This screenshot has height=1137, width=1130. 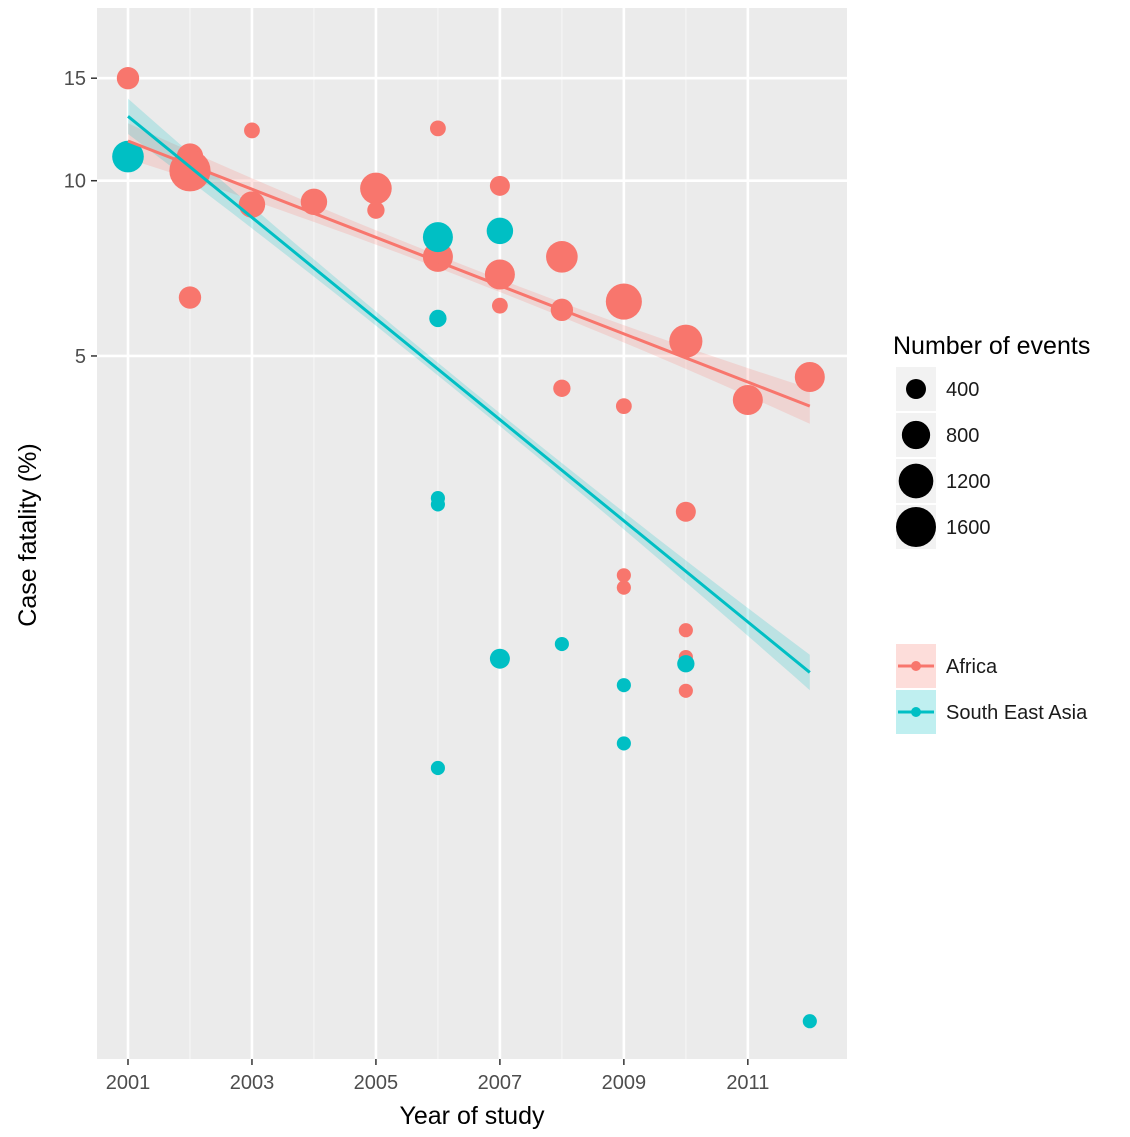 What do you see at coordinates (437, 1076) in the screenshot?
I see `x-axis: 2001 2003 2005 2007 2009 2011` at bounding box center [437, 1076].